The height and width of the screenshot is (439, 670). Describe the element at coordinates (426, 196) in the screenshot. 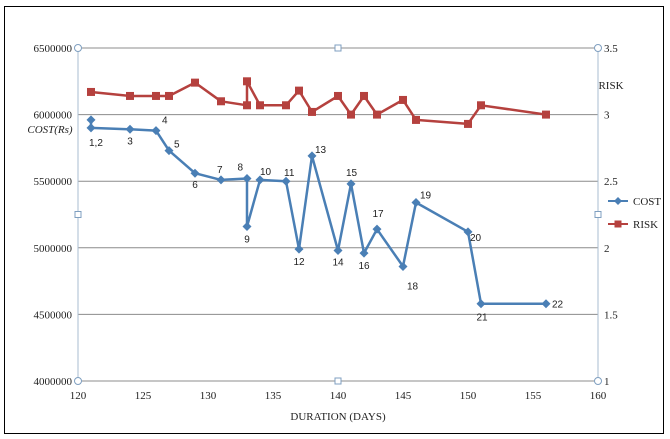

I see `cost-point-label: 19` at that location.